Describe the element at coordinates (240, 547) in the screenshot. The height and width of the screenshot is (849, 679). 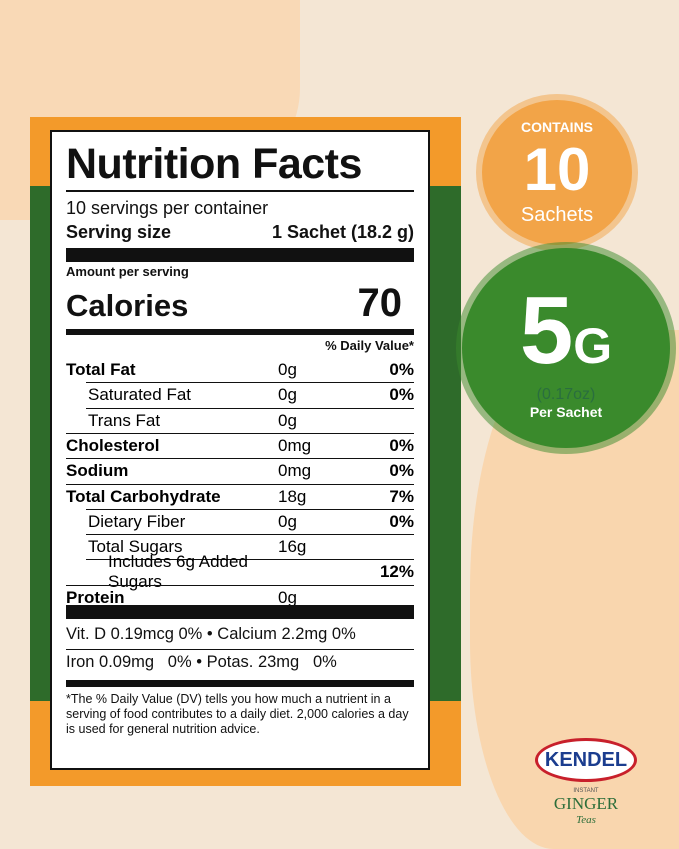
I see `nutrient-row: Total Sugars 16g` at that location.